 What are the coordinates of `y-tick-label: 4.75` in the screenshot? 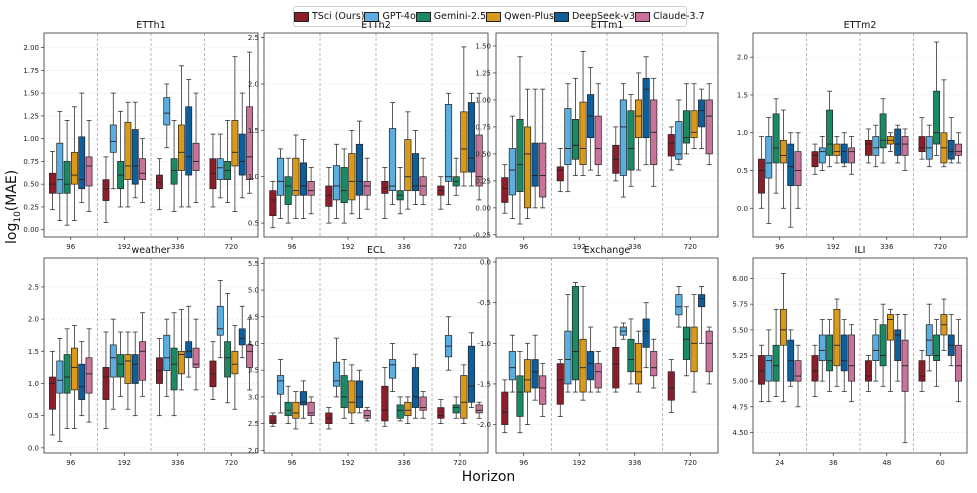 It's located at (740, 407).